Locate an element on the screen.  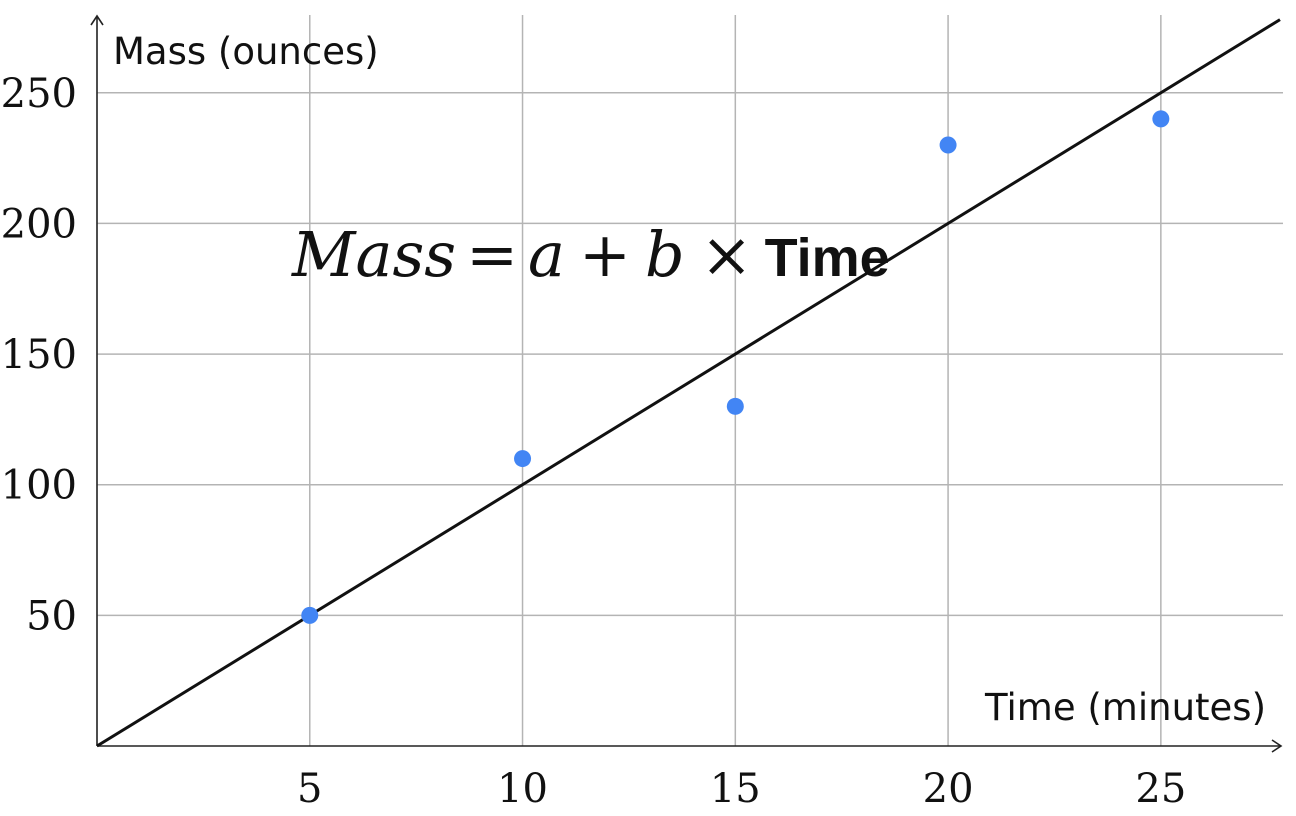
equation-time: Time is located at coordinates (827, 258).